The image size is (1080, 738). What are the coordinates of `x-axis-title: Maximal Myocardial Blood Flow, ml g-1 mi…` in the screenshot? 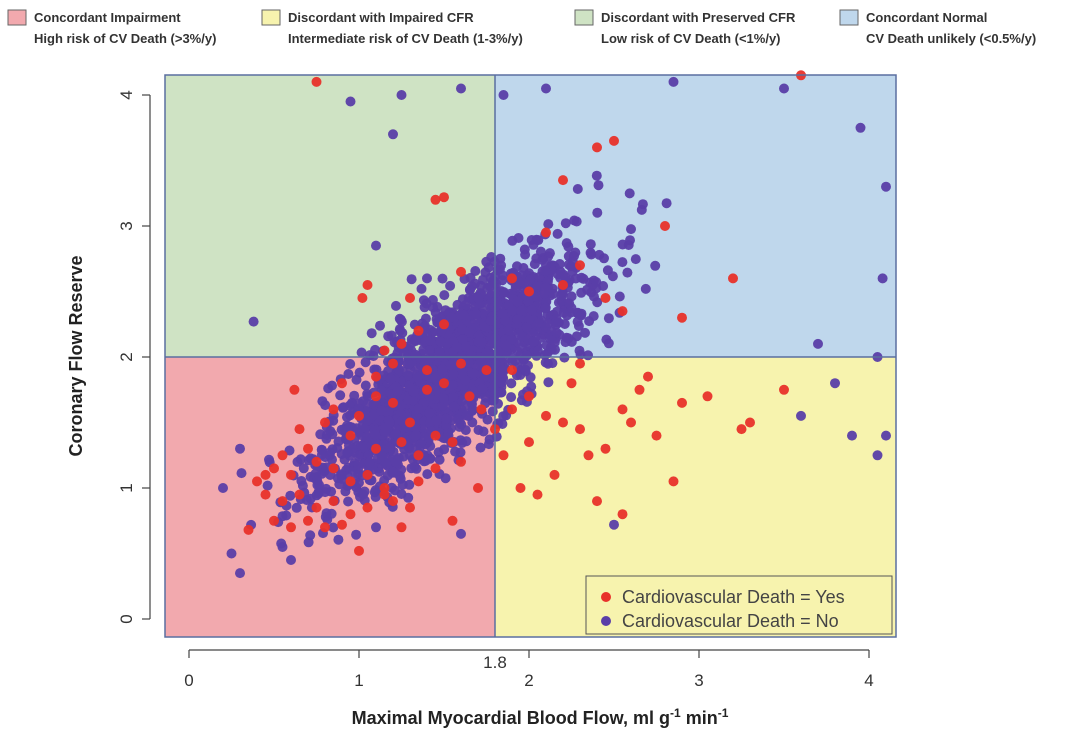 It's located at (540, 717).